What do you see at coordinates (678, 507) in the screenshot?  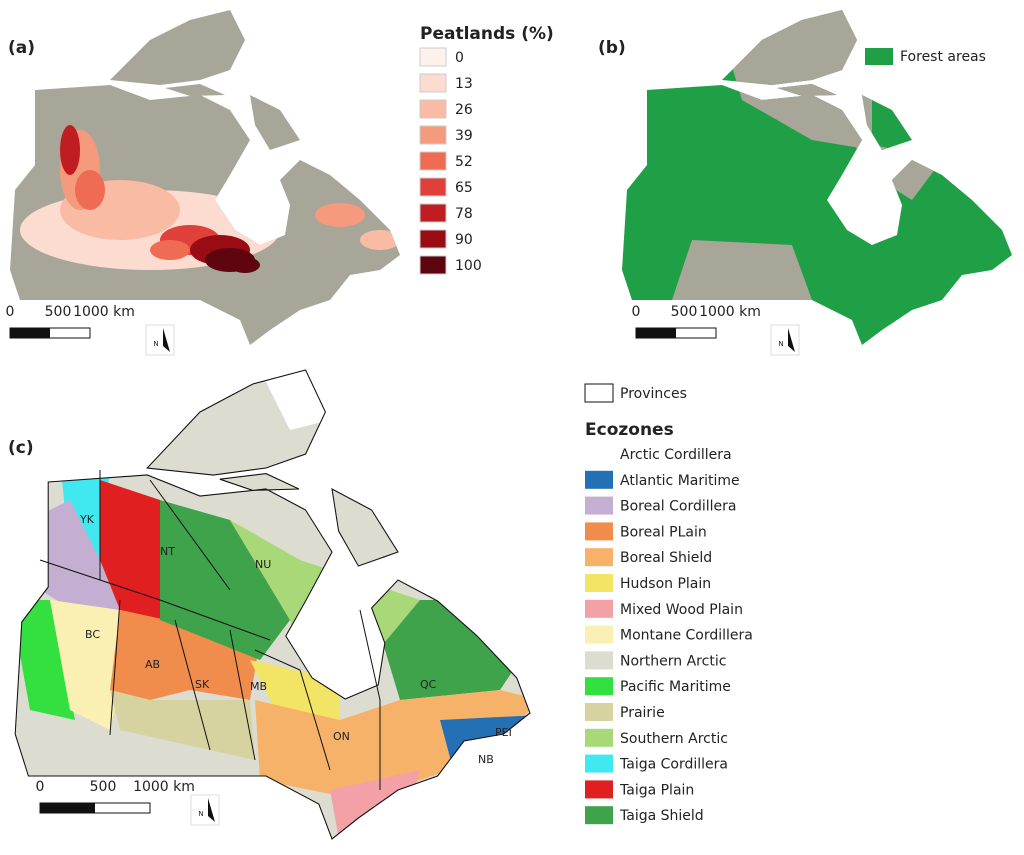 I see `legend-label: Boreal Cordillera` at bounding box center [678, 507].